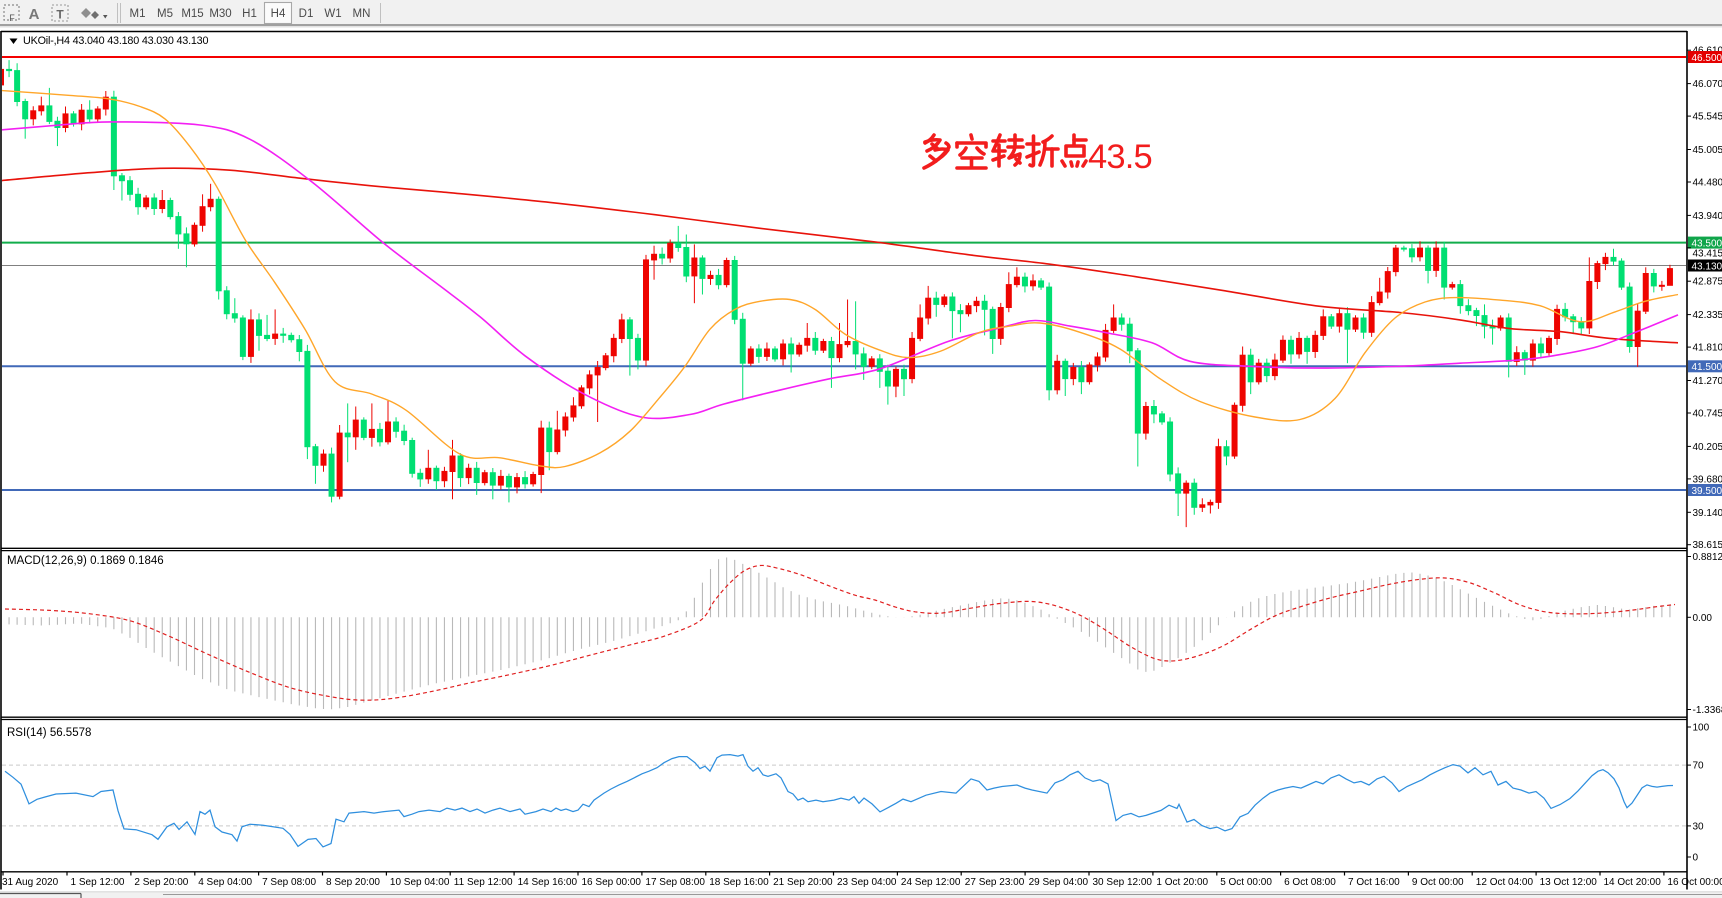  Describe the element at coordinates (192, 14) in the screenshot. I see `svg-text: M15` at that location.